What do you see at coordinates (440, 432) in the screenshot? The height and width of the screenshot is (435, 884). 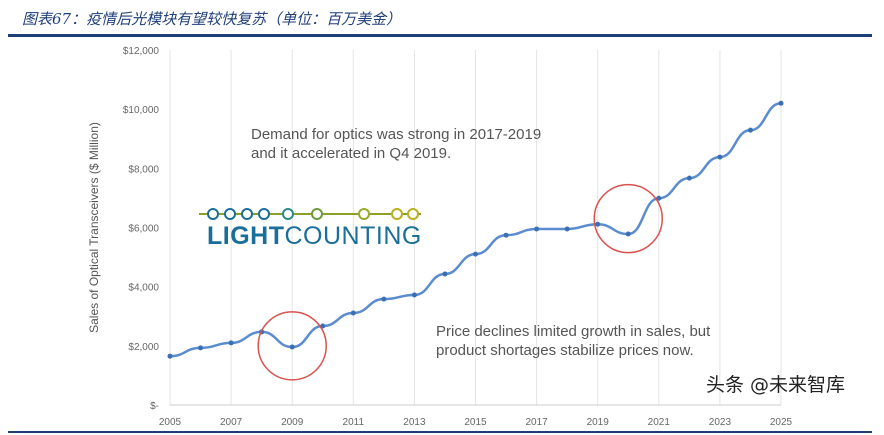 I see `bottom-divider` at bounding box center [440, 432].